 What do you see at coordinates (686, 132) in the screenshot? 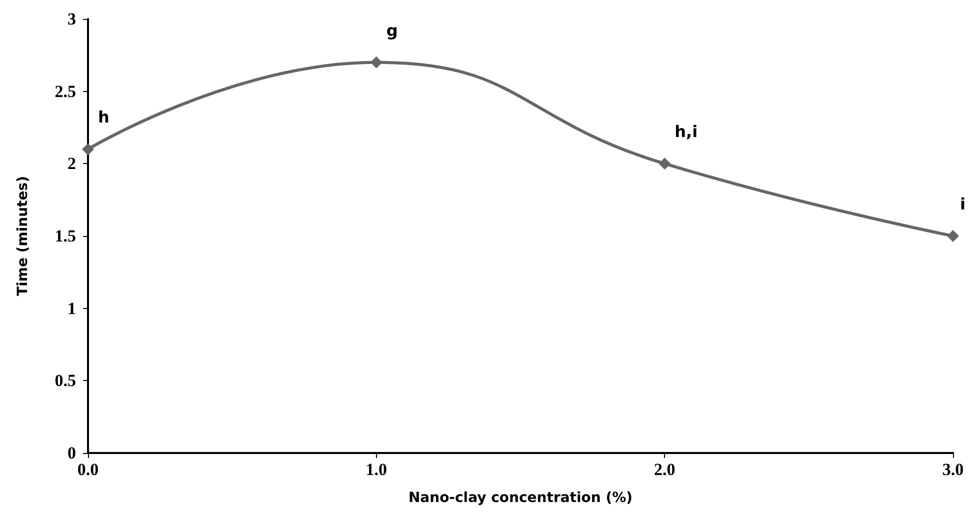
I see `annotation: h,i` at bounding box center [686, 132].